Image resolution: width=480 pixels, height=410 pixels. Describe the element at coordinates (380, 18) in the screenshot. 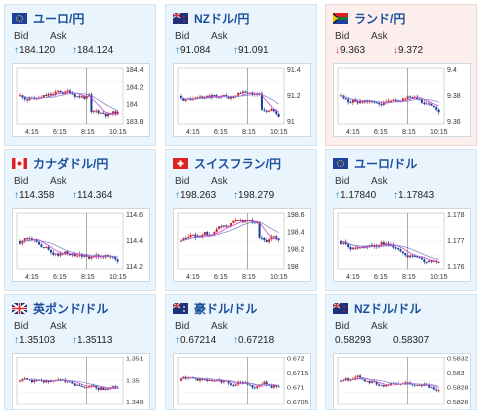

I see `currency-pair-name: ランド/円` at that location.